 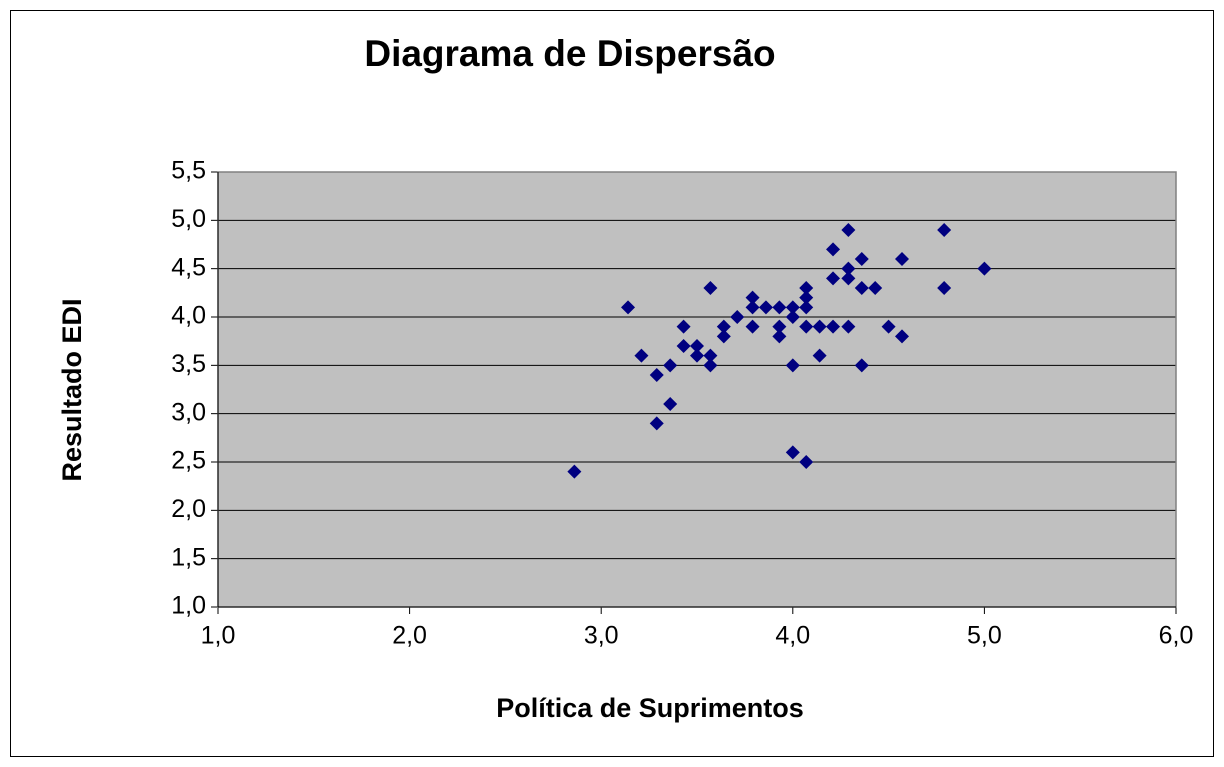 I want to click on x-tick-label: 6,0, so click(x=1176, y=636).